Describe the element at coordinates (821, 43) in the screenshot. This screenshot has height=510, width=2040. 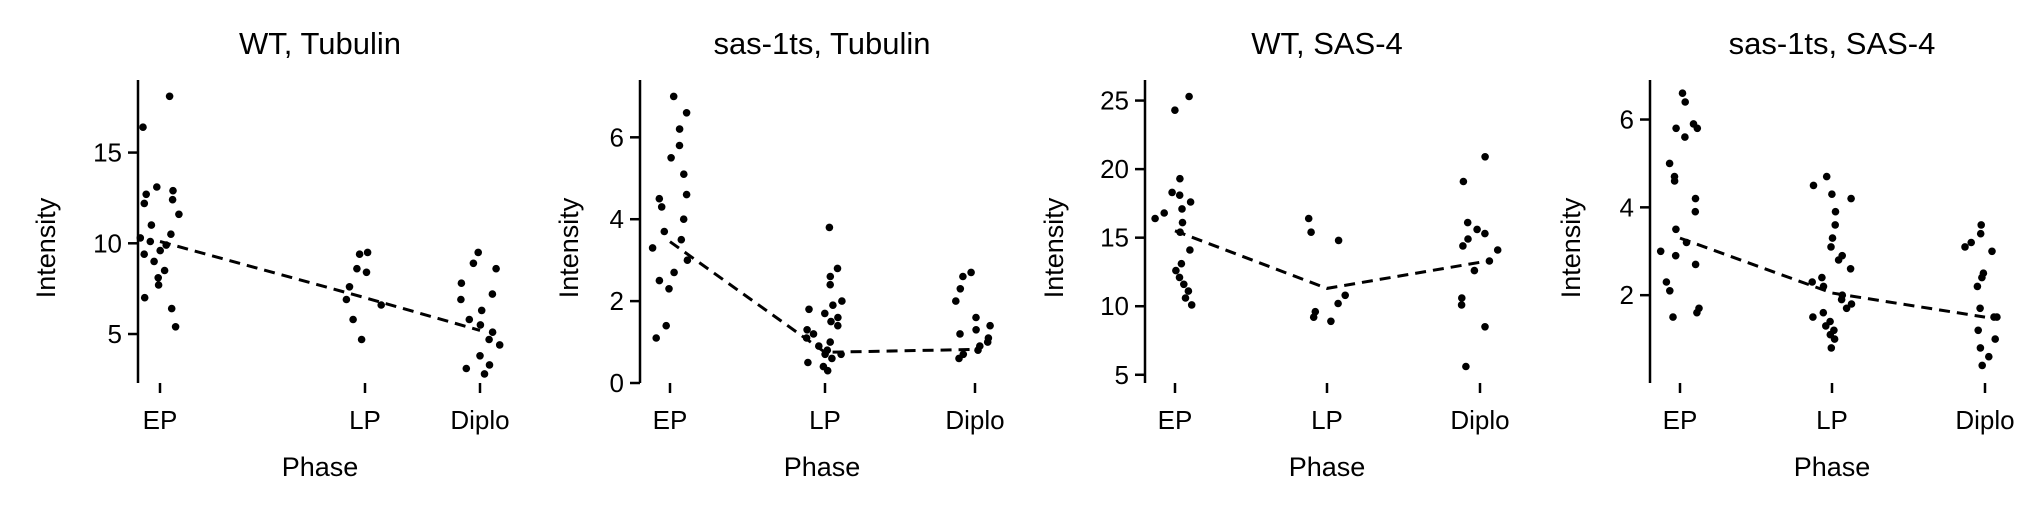
I see `panel-title: sas-1ts, Tubulin` at that location.